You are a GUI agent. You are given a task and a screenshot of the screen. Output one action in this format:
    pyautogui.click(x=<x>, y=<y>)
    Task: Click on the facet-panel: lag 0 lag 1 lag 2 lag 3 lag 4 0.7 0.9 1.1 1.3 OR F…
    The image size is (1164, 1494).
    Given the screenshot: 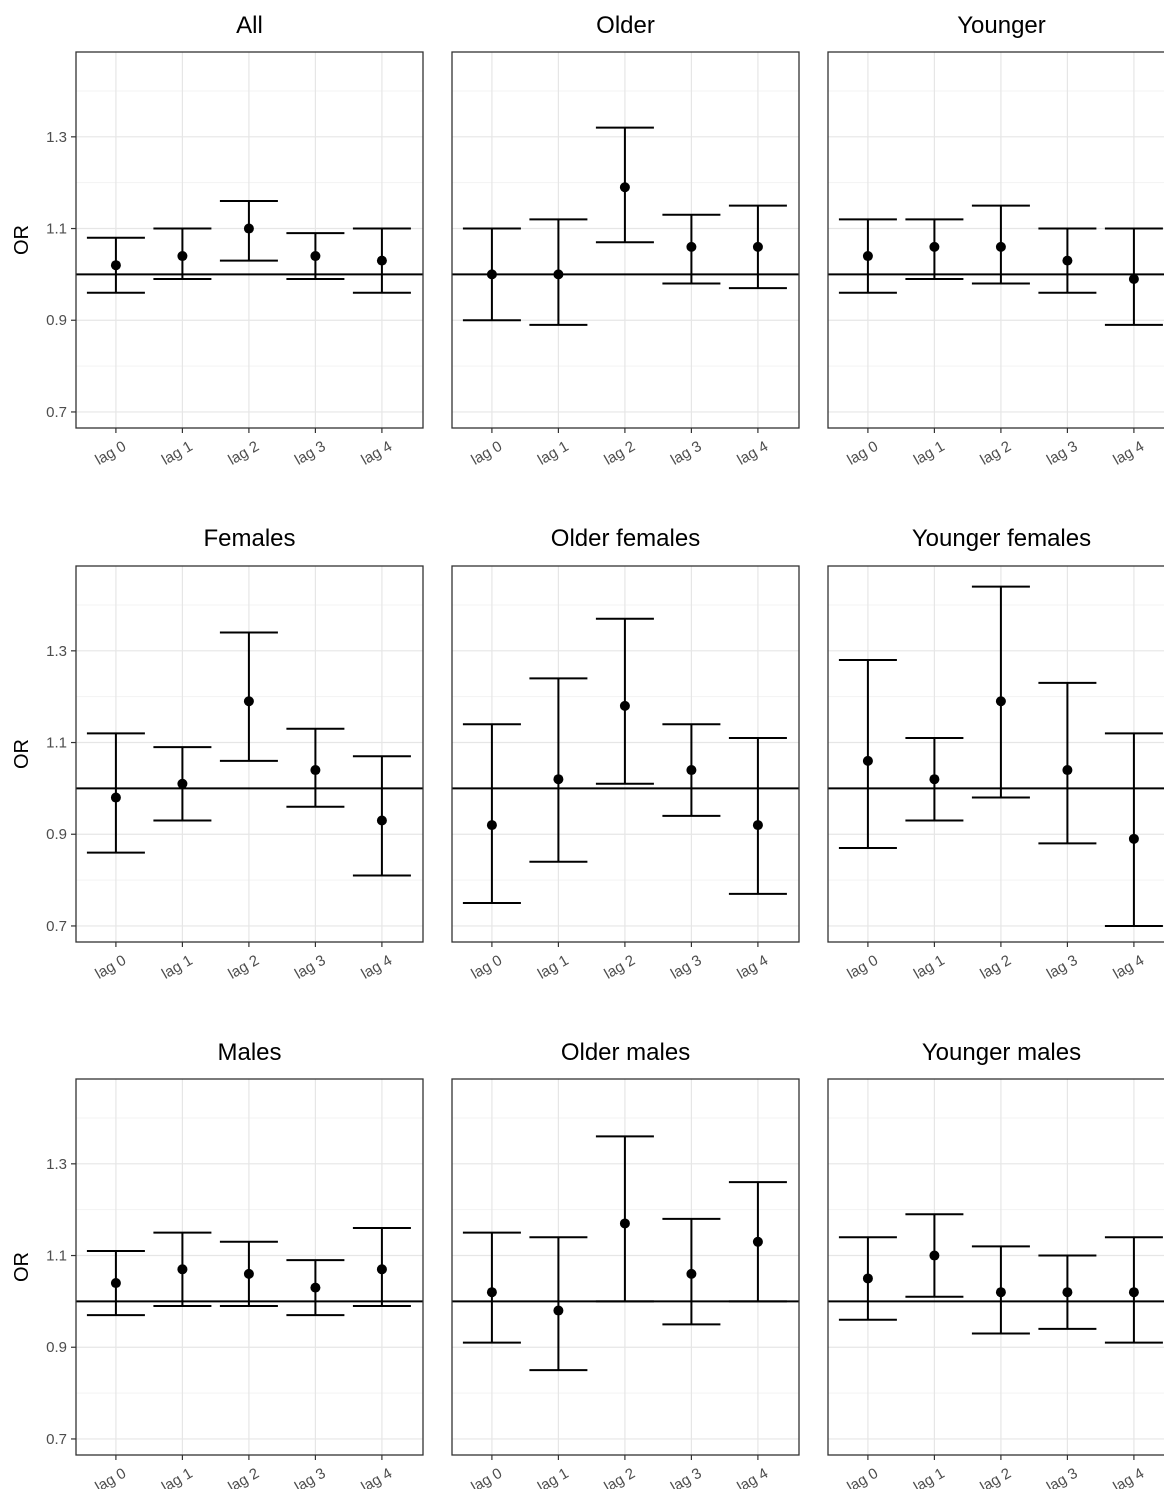 What is the action you would take?
    pyautogui.click(x=217, y=754)
    